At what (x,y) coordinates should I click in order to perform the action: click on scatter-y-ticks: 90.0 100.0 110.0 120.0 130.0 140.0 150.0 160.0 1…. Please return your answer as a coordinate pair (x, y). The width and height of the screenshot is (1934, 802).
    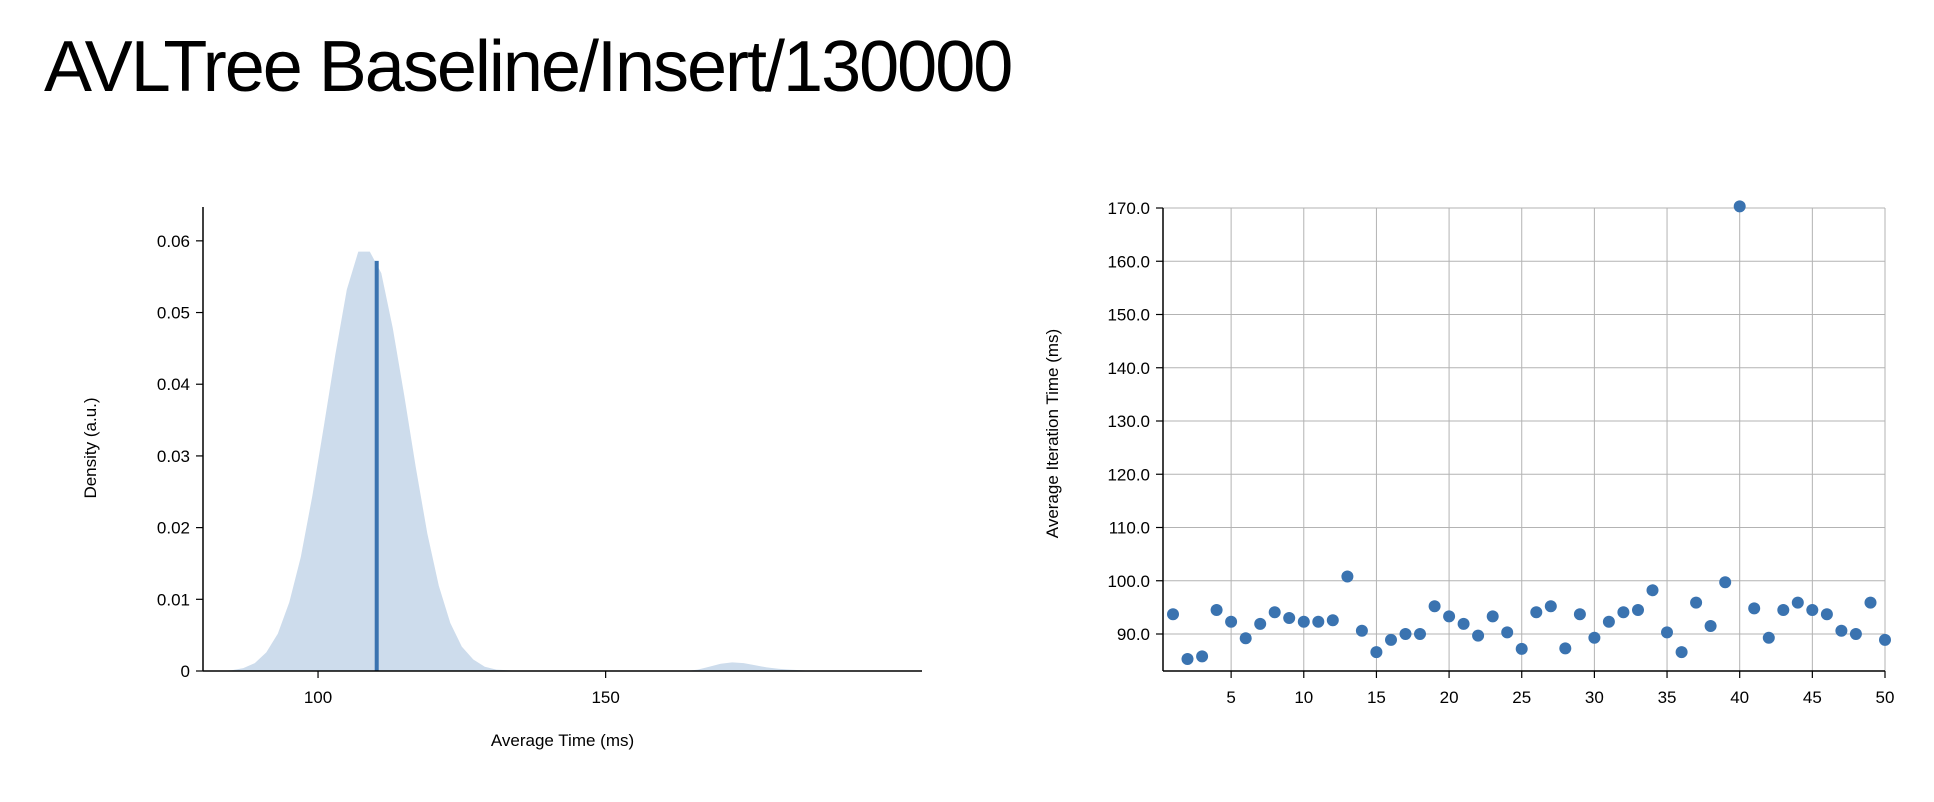
    Looking at the image, I should click on (1135, 421).